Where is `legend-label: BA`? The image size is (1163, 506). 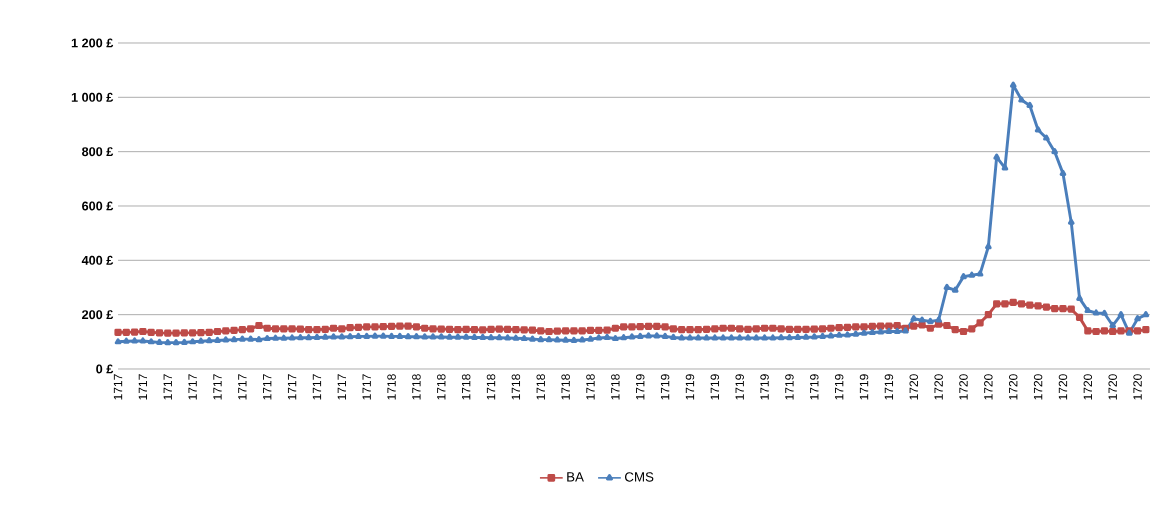 legend-label: BA is located at coordinates (575, 477).